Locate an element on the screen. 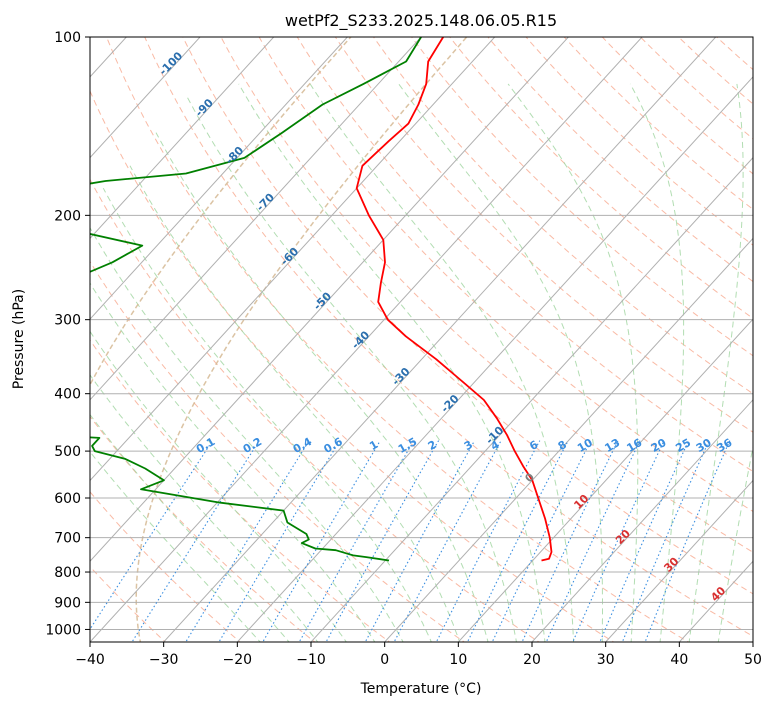 Image resolution: width=775 pixels, height=708 pixels. y-tick-label: 1000 is located at coordinates (63, 630).